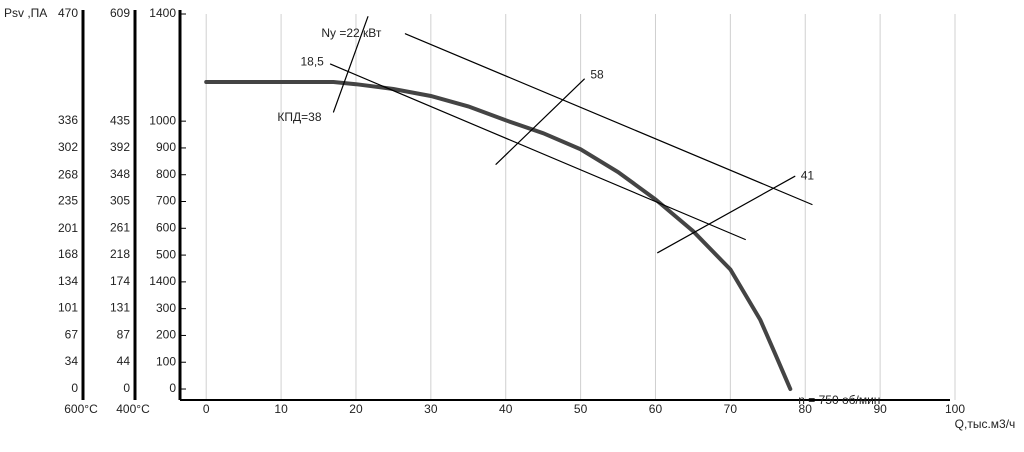 Image resolution: width=1024 pixels, height=452 pixels. Describe the element at coordinates (172, 388) in the screenshot. I see `y-tick-label: 0` at that location.